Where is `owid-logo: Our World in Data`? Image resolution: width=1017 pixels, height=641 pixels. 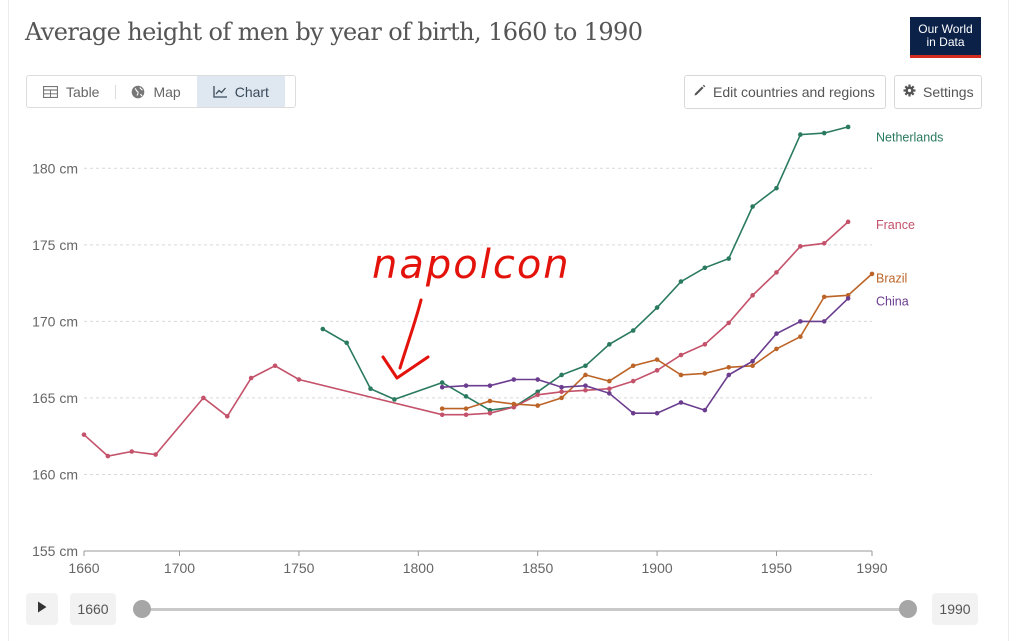 owid-logo: Our World in Data is located at coordinates (945, 37).